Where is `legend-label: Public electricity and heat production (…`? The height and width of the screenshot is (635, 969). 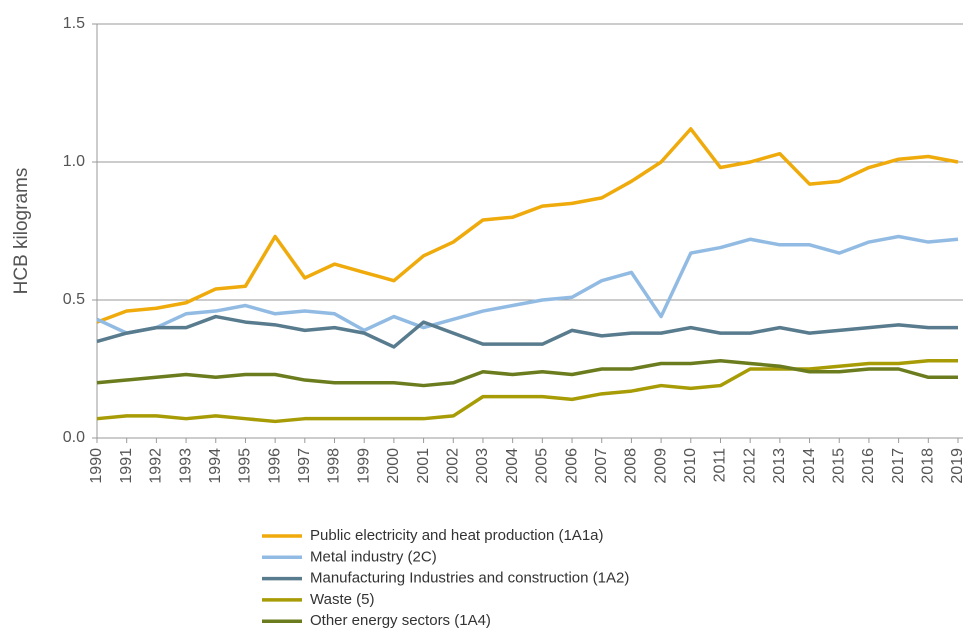
legend-label: Public electricity and heat production (… is located at coordinates (457, 535).